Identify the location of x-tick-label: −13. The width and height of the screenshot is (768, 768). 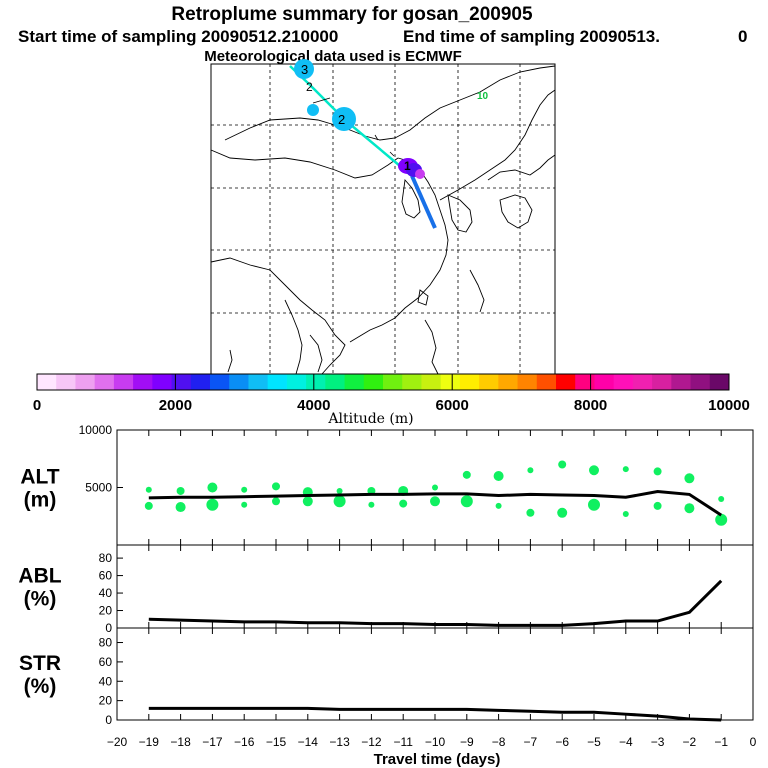
(339, 742).